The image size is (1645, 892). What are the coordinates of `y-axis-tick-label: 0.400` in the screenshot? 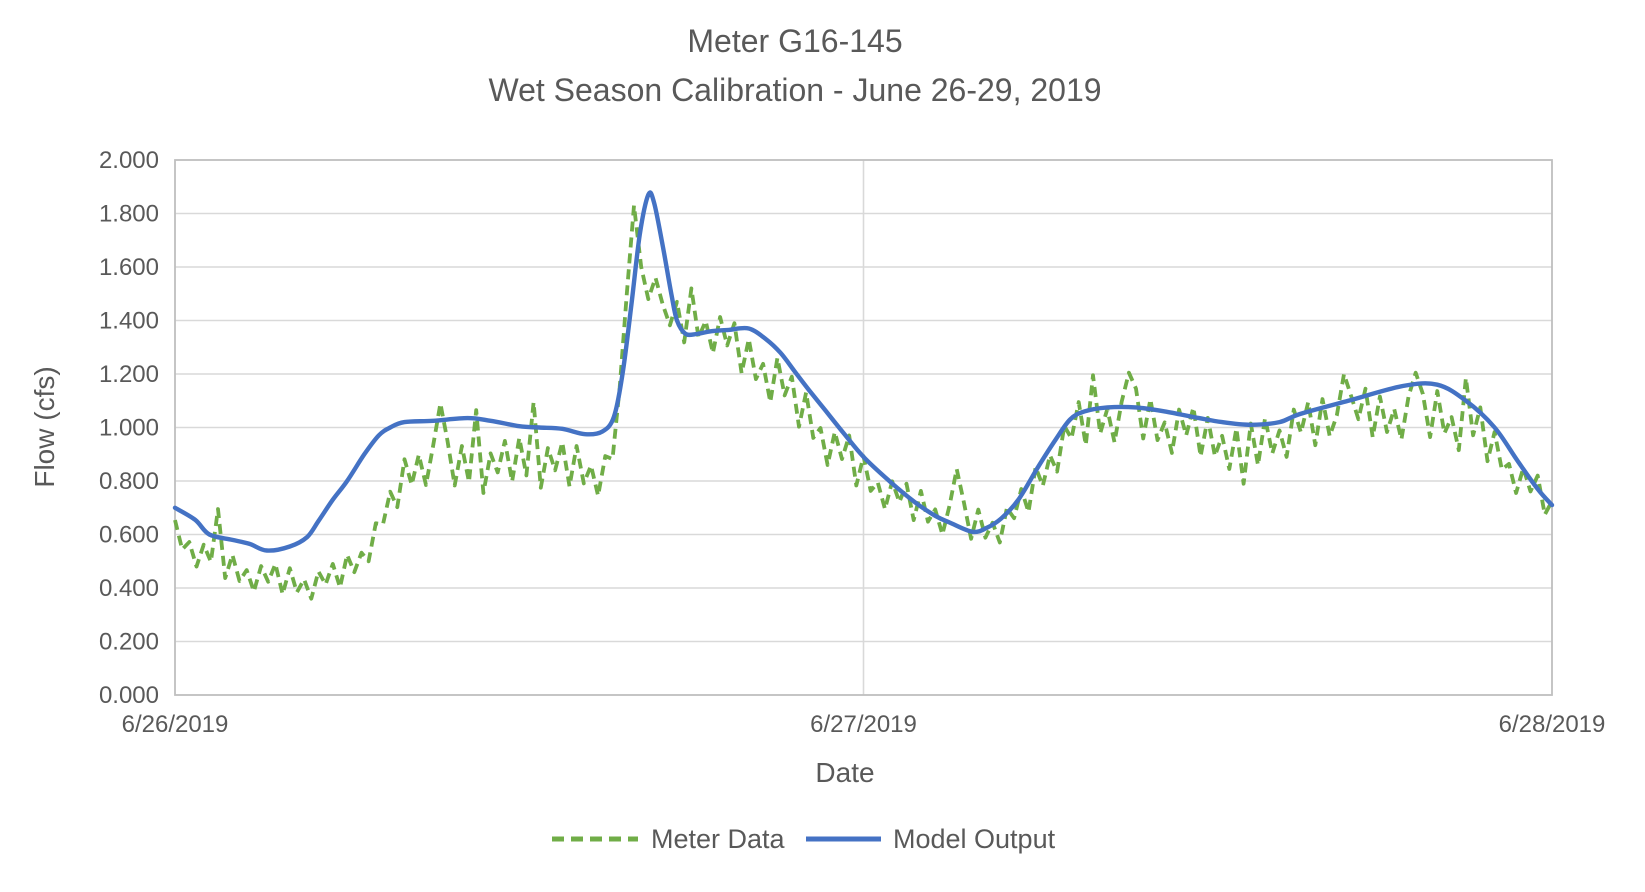 It's located at (129, 588).